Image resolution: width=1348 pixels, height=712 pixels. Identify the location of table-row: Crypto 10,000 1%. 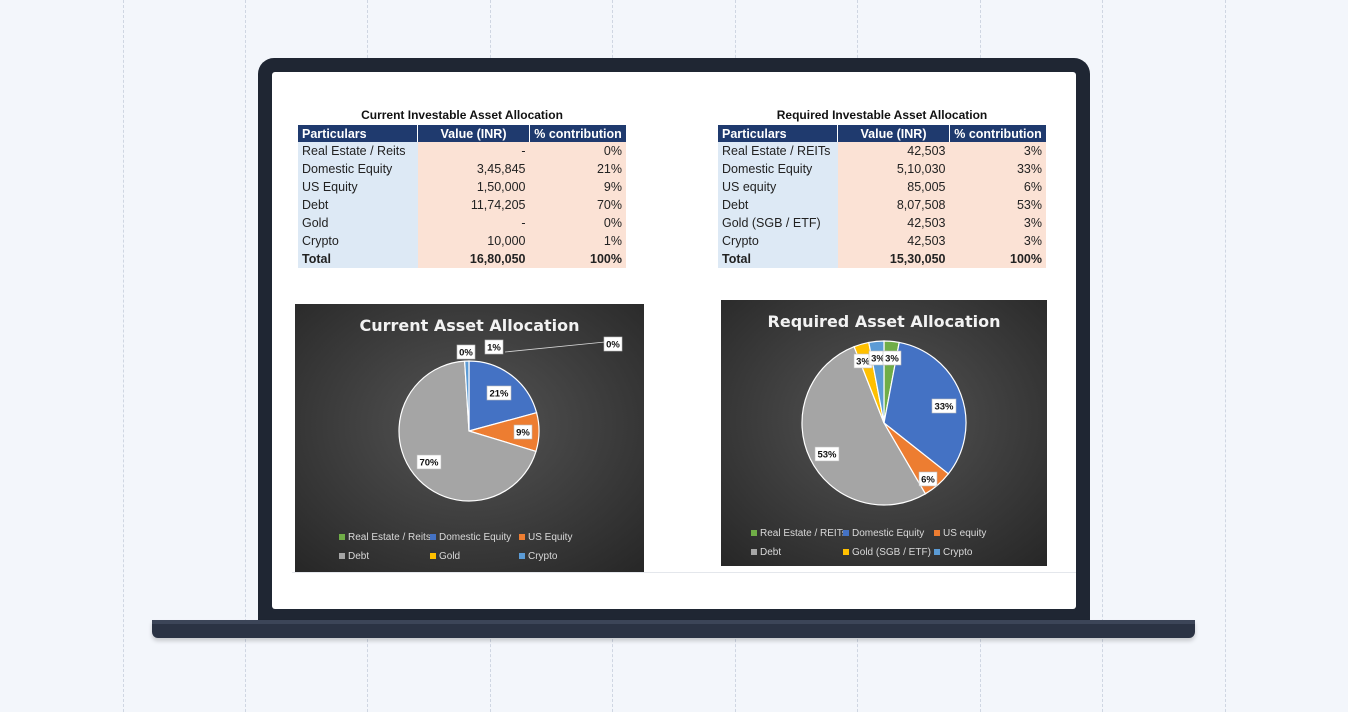
(462, 241).